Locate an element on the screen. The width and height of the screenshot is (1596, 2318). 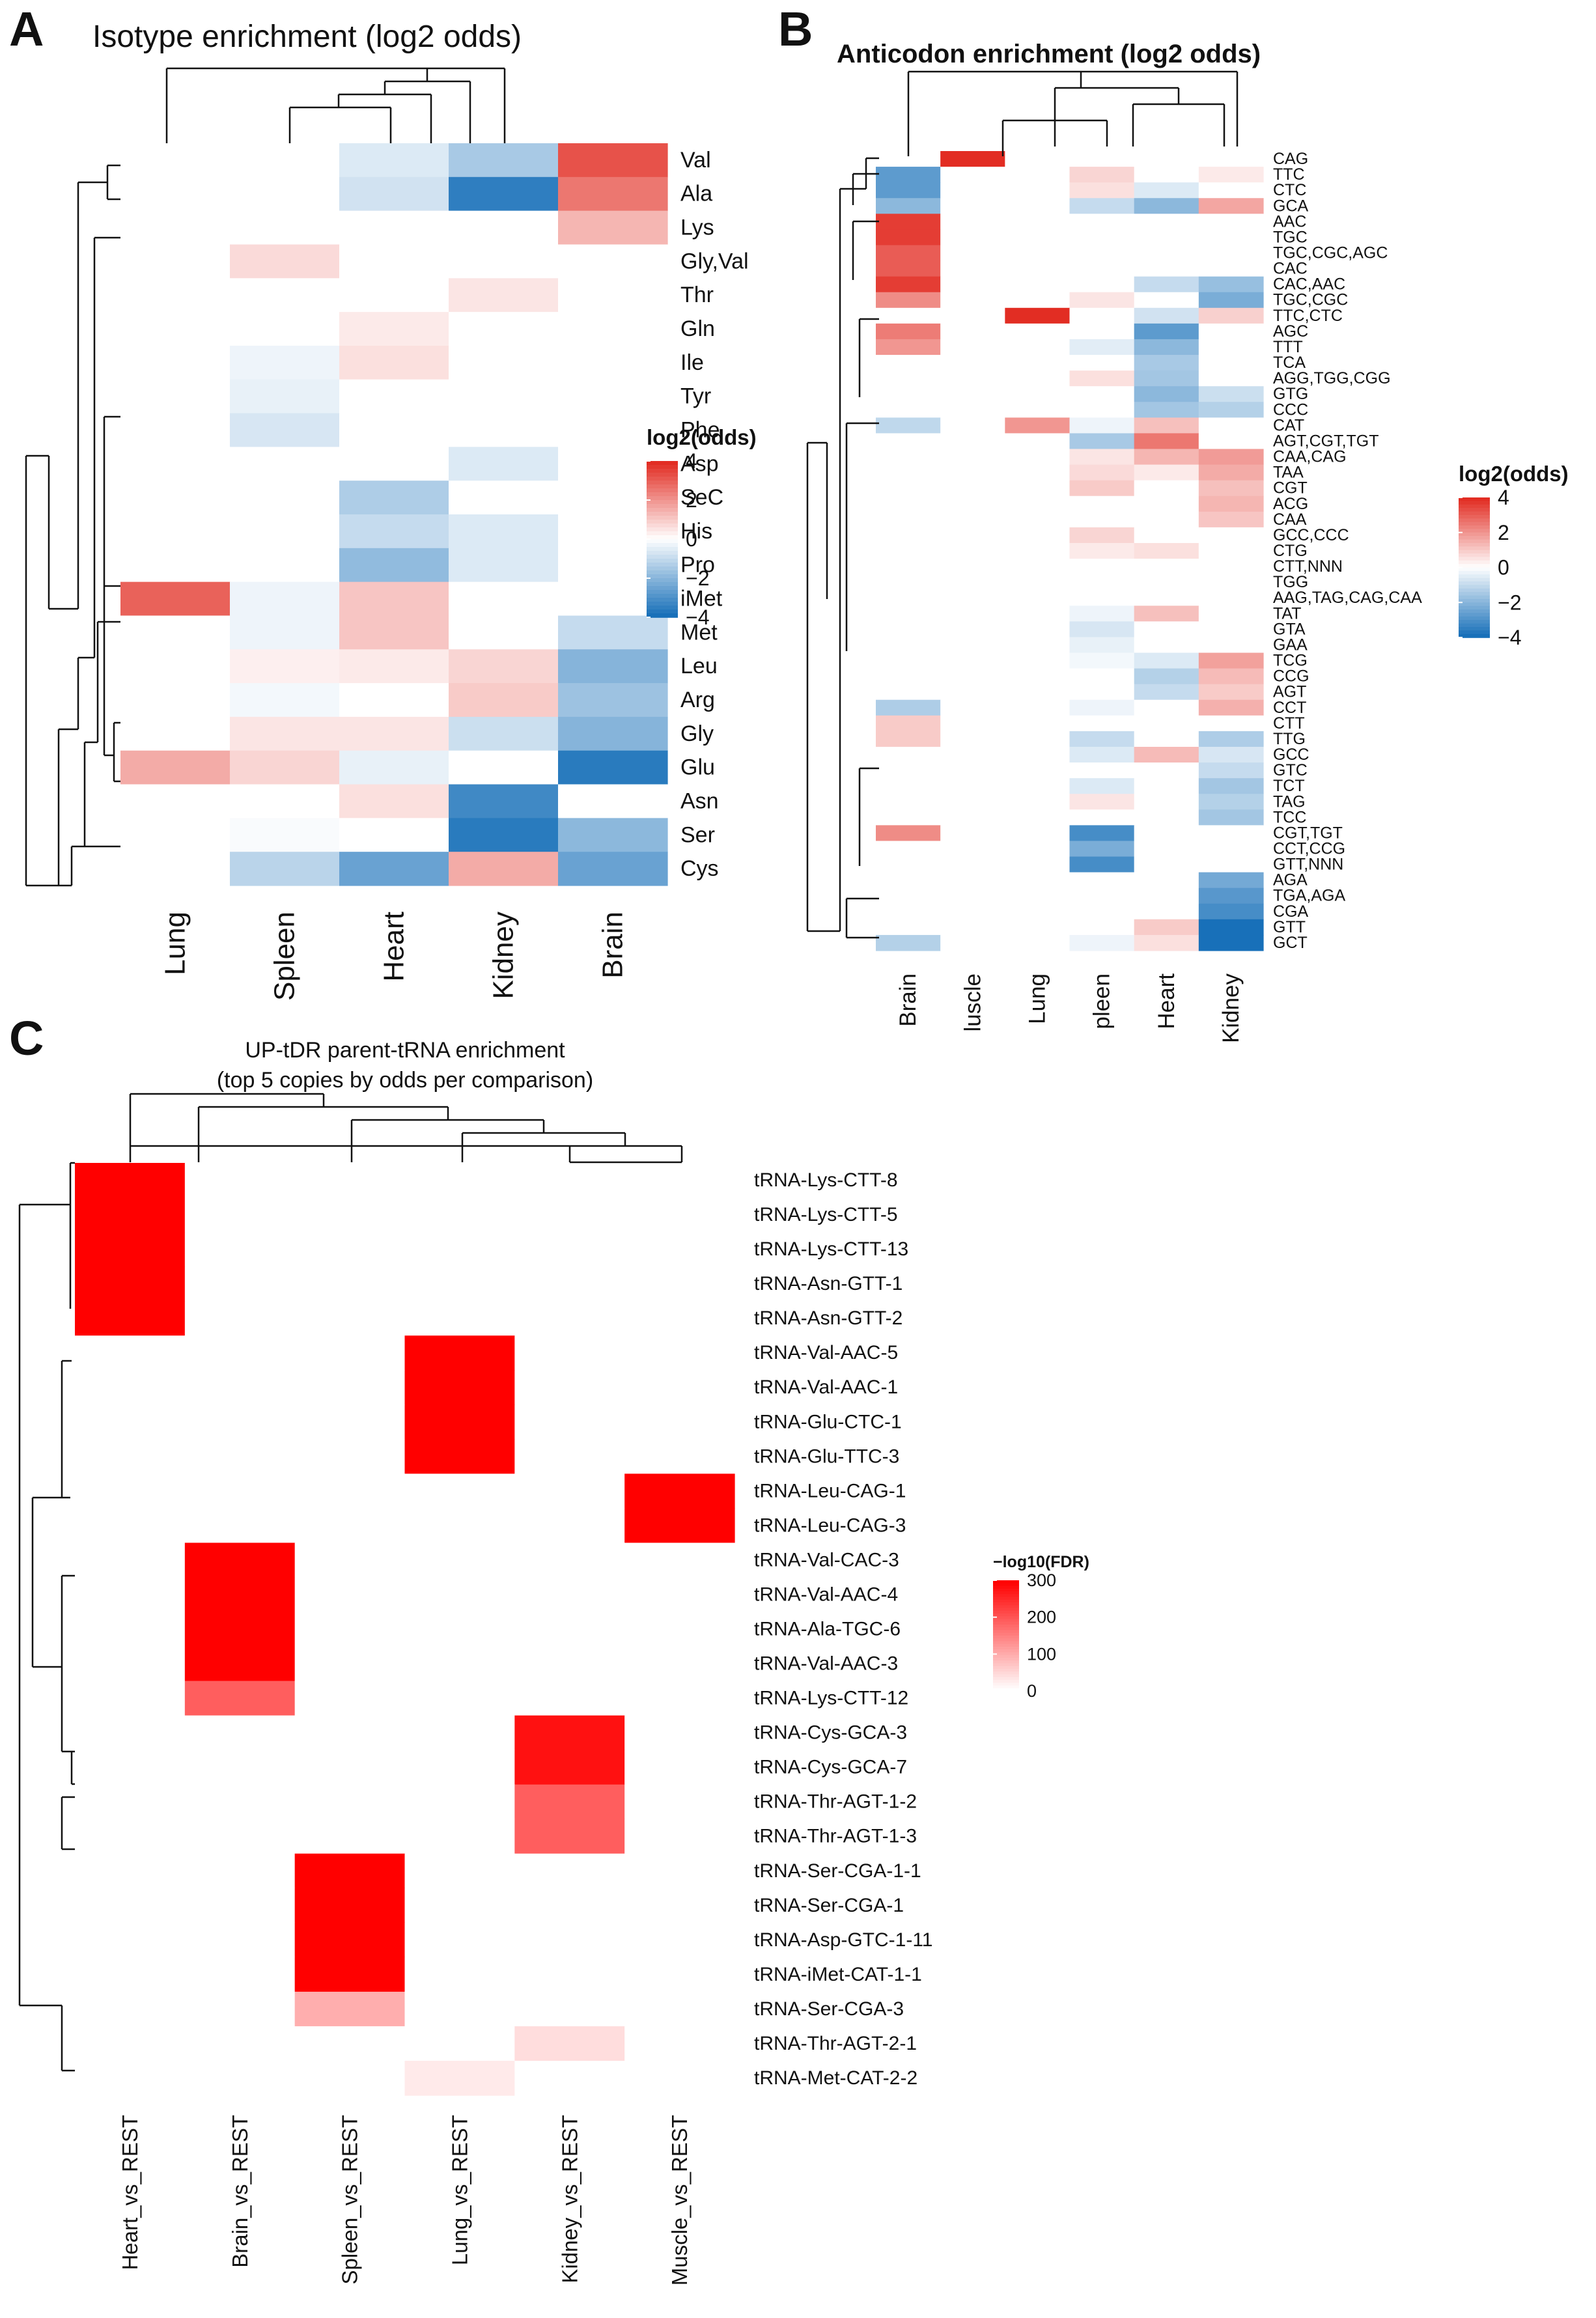
legend-tick-label: 0 is located at coordinates (692, 539).